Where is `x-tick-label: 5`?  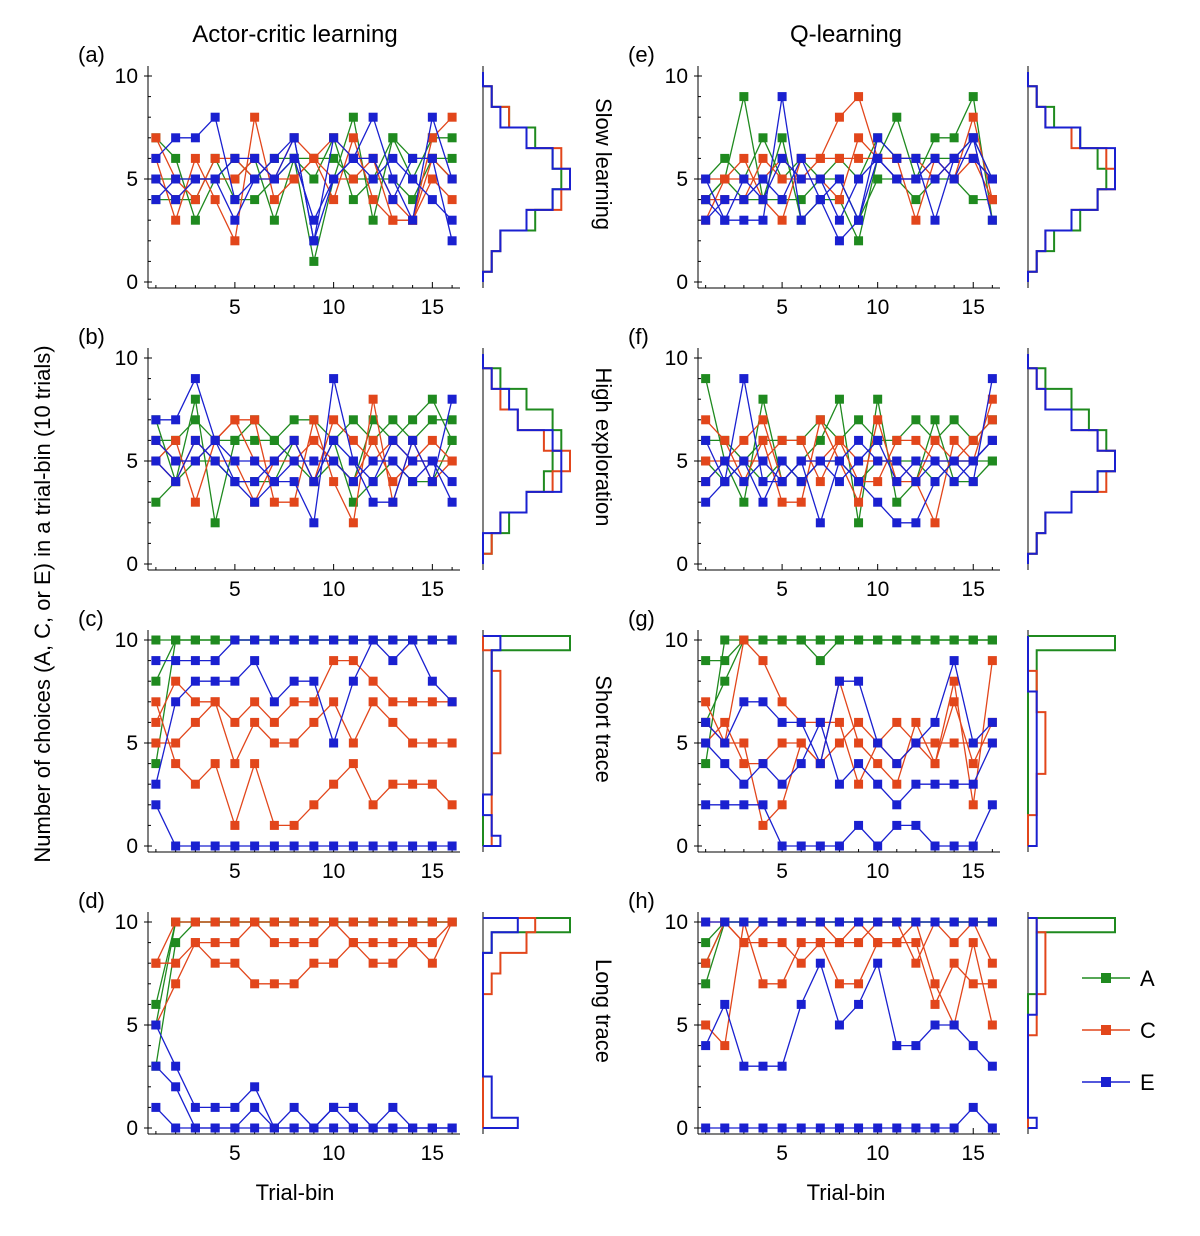 x-tick-label: 5 is located at coordinates (782, 307).